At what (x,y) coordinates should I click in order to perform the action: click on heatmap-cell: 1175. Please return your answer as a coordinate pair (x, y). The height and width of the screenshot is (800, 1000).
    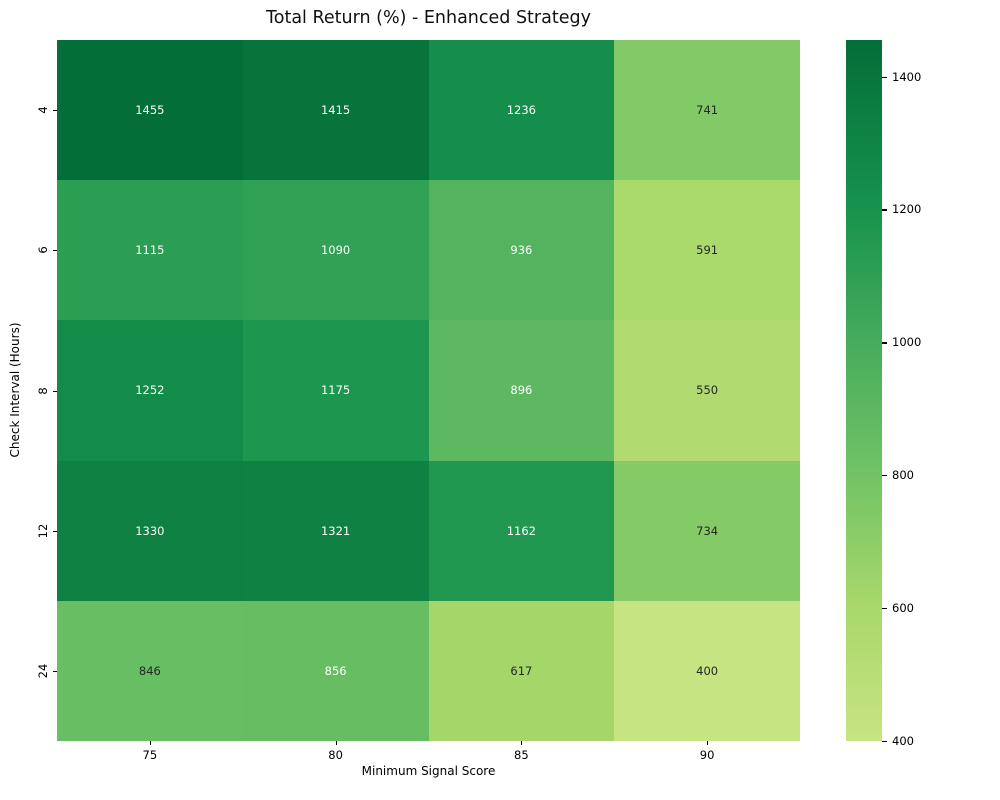
    Looking at the image, I should click on (335, 390).